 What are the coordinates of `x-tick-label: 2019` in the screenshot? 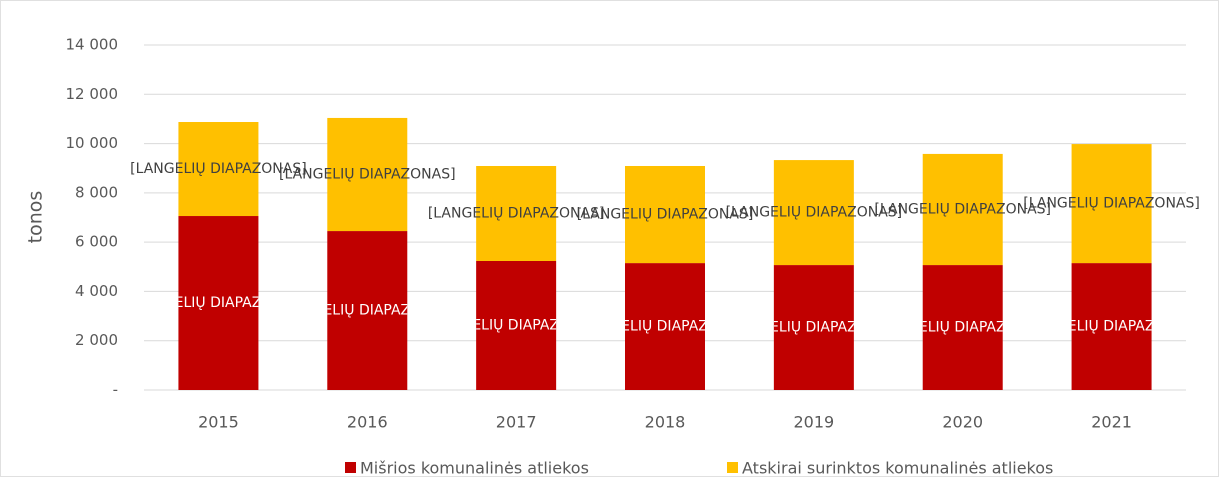 It's located at (813, 422).